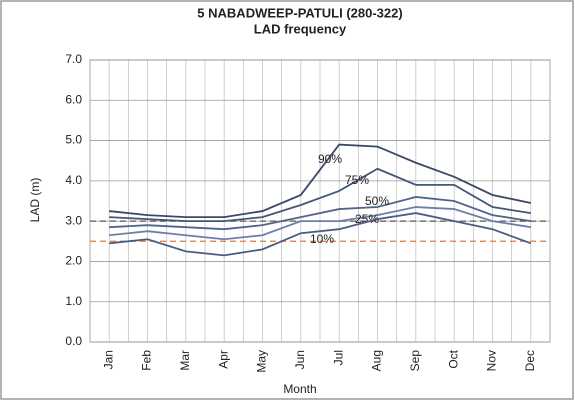 The height and width of the screenshot is (401, 575). I want to click on series-label: 50%, so click(377, 201).